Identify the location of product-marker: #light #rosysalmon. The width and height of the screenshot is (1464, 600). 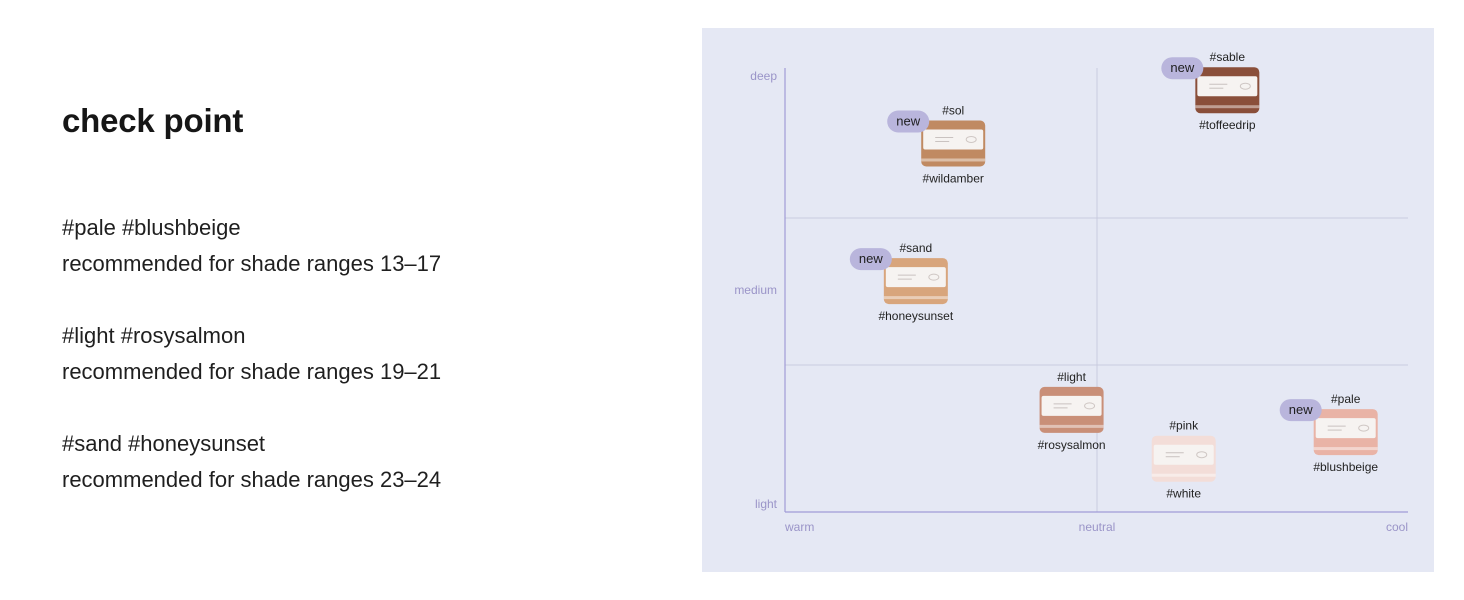
(1072, 411).